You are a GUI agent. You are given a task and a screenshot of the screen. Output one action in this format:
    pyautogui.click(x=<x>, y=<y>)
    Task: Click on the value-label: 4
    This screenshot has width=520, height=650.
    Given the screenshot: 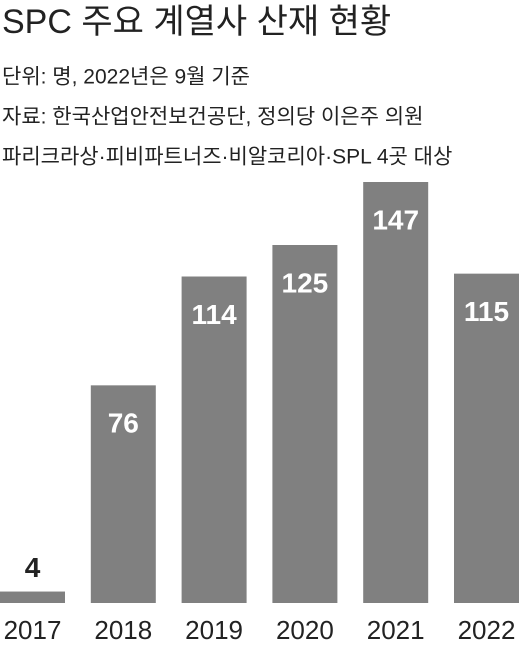 What is the action you would take?
    pyautogui.click(x=33, y=567)
    